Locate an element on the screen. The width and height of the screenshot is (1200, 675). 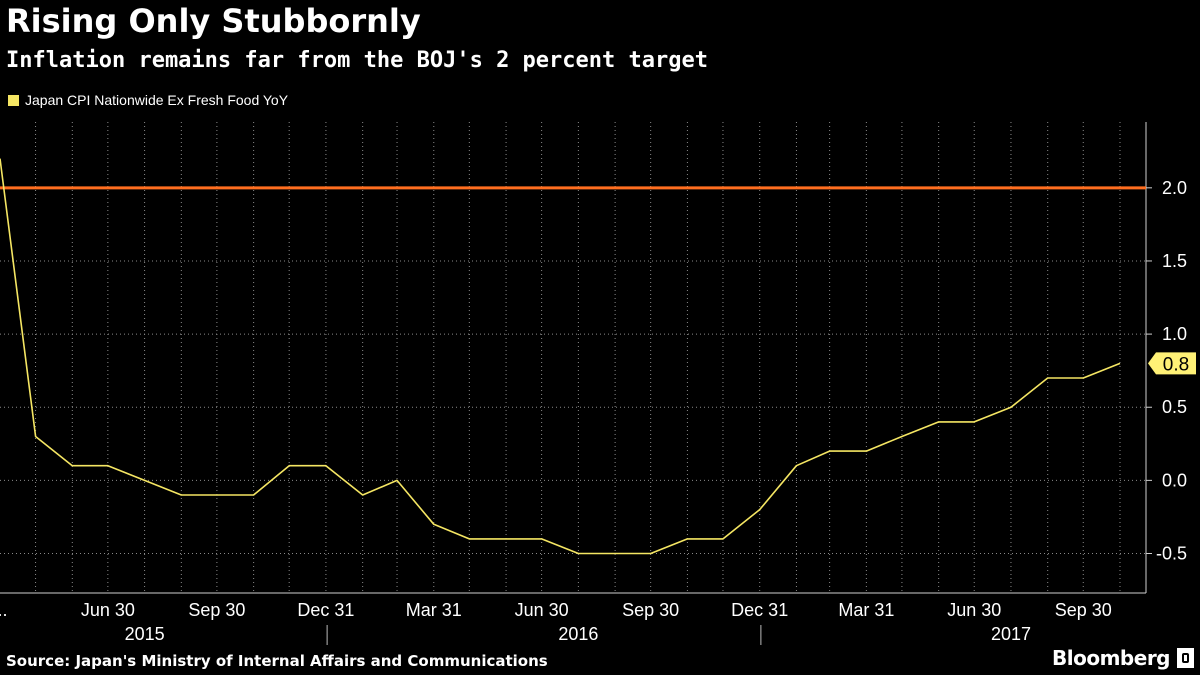
chart-title: Rising Only Stubbornly is located at coordinates (213, 21).